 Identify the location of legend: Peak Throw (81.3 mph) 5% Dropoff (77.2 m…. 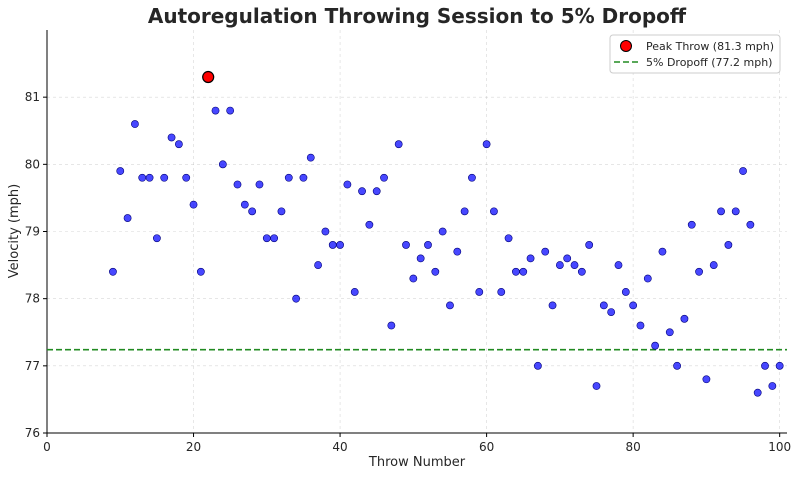
(695, 54).